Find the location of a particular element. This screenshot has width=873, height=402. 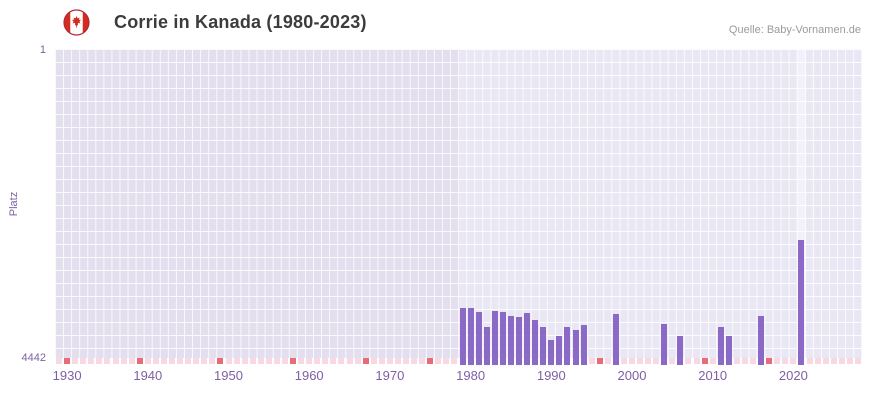

rank-bar-1986 is located at coordinates (519, 340).